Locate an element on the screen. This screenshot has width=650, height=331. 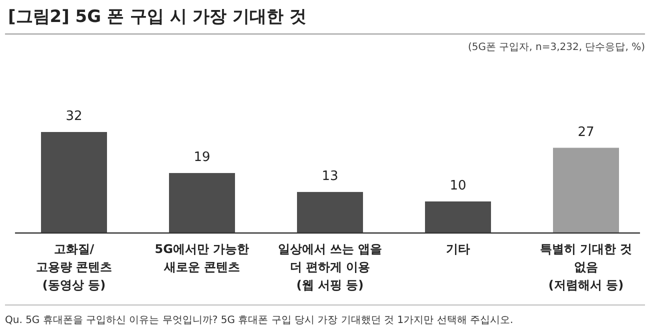
text: Qu. 5G 휴대폰을 구입하신 이유는 무엇입니까? 5G 휴대폰 구입 당시 가장 기대했던 것 1가지만 선택해 주십시오. is located at coordinates (259, 320).